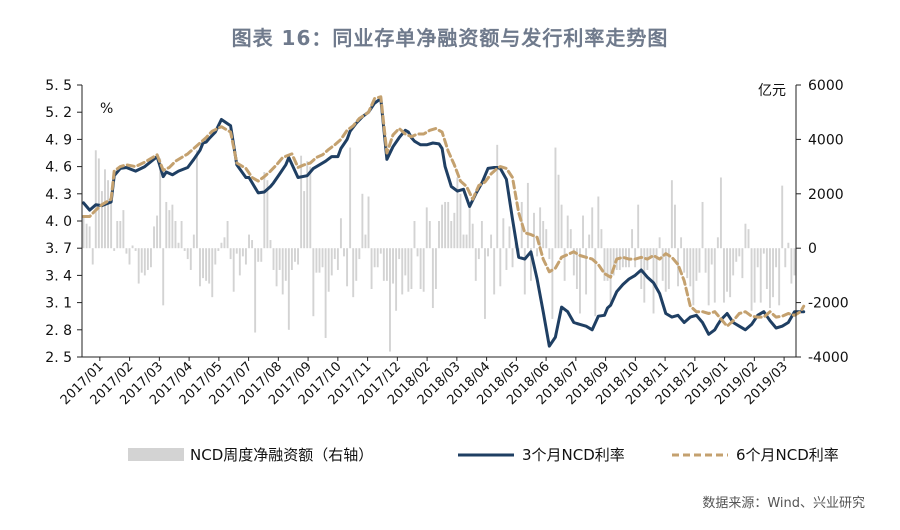 Image resolution: width=900 pixels, height=530 pixels. What do you see at coordinates (483, 455) in the screenshot?
I see `legend: NCD周度净融资额（右轴） 3个月NCD利率 6个月NCD利率` at bounding box center [483, 455].